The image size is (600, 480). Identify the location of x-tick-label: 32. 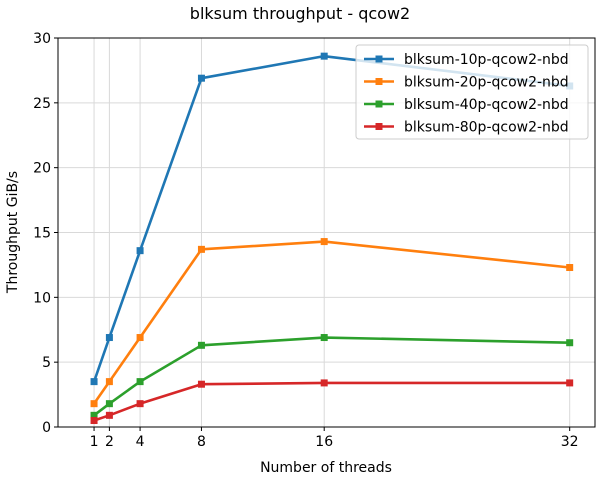
(570, 442).